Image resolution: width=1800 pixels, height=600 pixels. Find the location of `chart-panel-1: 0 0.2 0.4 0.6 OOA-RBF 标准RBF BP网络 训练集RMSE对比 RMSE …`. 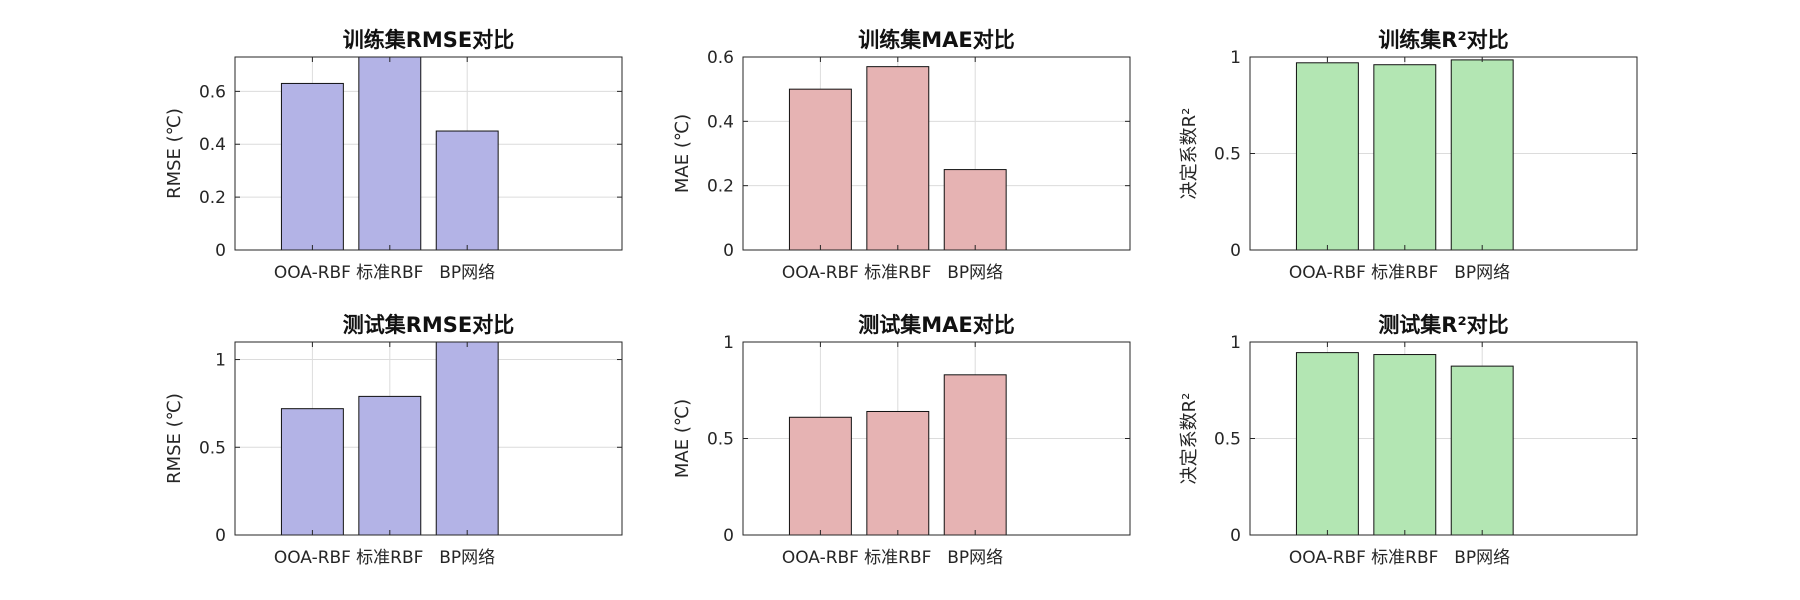

chart-panel-1: 0 0.2 0.4 0.6 OOA-RBF 标准RBF BP网络 训练集RMSE对比 RMSE … is located at coordinates (393, 155).